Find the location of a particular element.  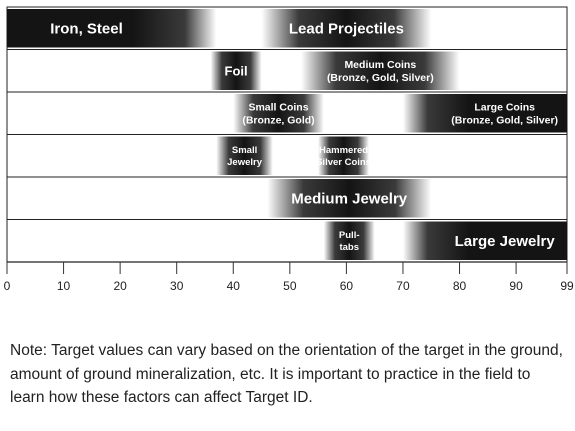

segment-lead-projectiles is located at coordinates (346, 28).